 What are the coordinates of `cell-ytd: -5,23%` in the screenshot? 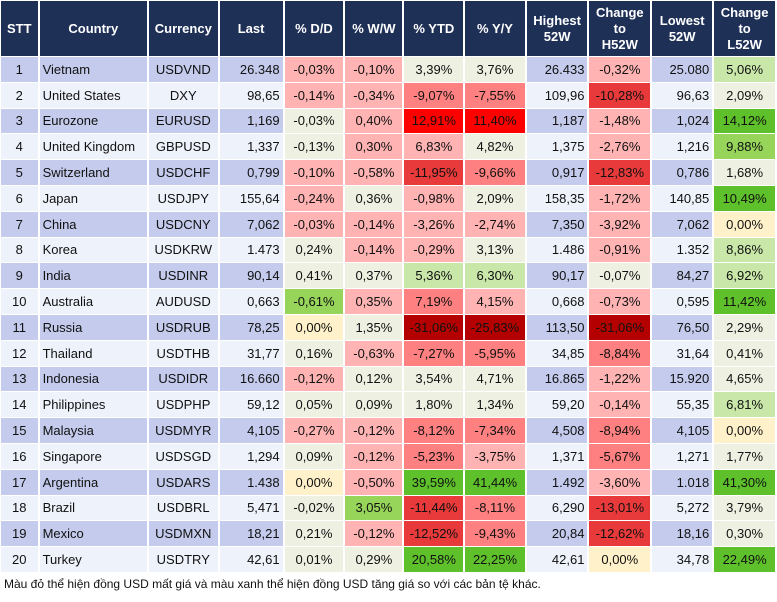 It's located at (434, 456).